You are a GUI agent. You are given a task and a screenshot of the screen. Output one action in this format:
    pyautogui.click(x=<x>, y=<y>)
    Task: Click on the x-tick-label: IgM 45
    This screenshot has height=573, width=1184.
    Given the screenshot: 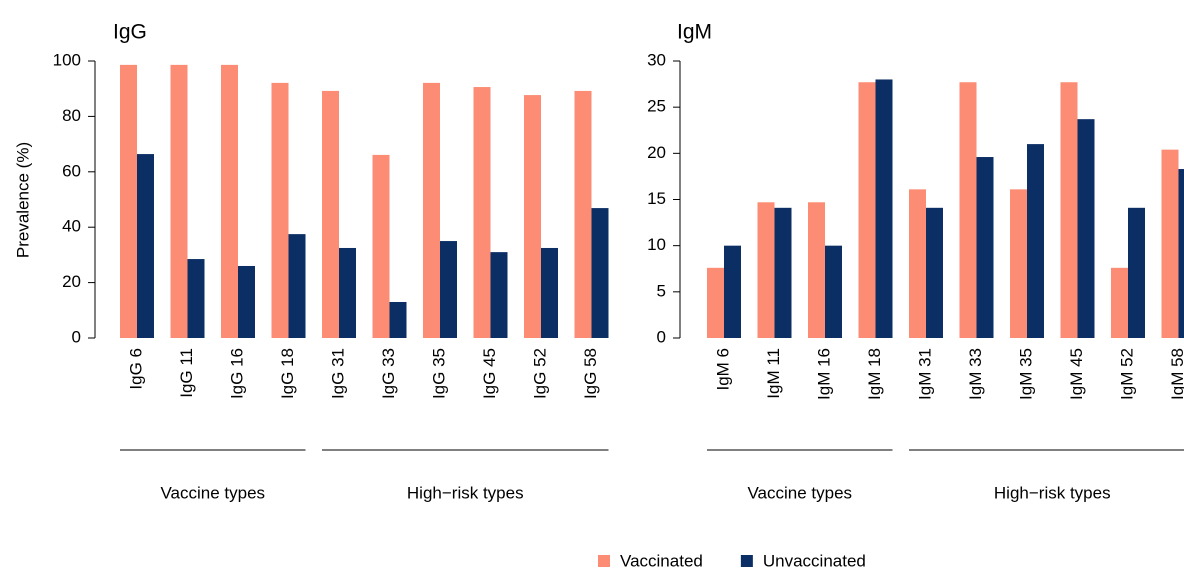 What is the action you would take?
    pyautogui.click(x=1076, y=374)
    